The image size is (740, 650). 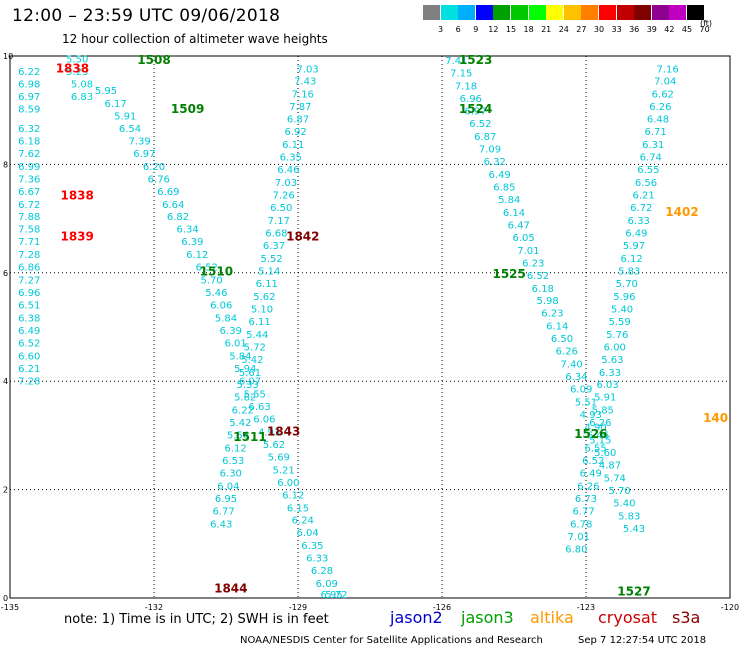 What do you see at coordinates (252, 360) in the screenshot?
I see `track-b-value: 5.42` at bounding box center [252, 360].